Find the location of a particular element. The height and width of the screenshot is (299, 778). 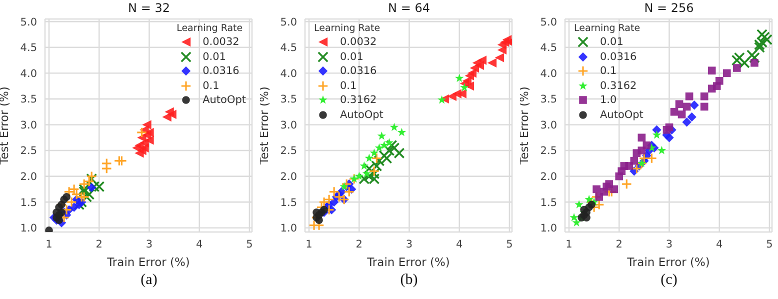

chart-title: N = 64 is located at coordinates (409, 8).